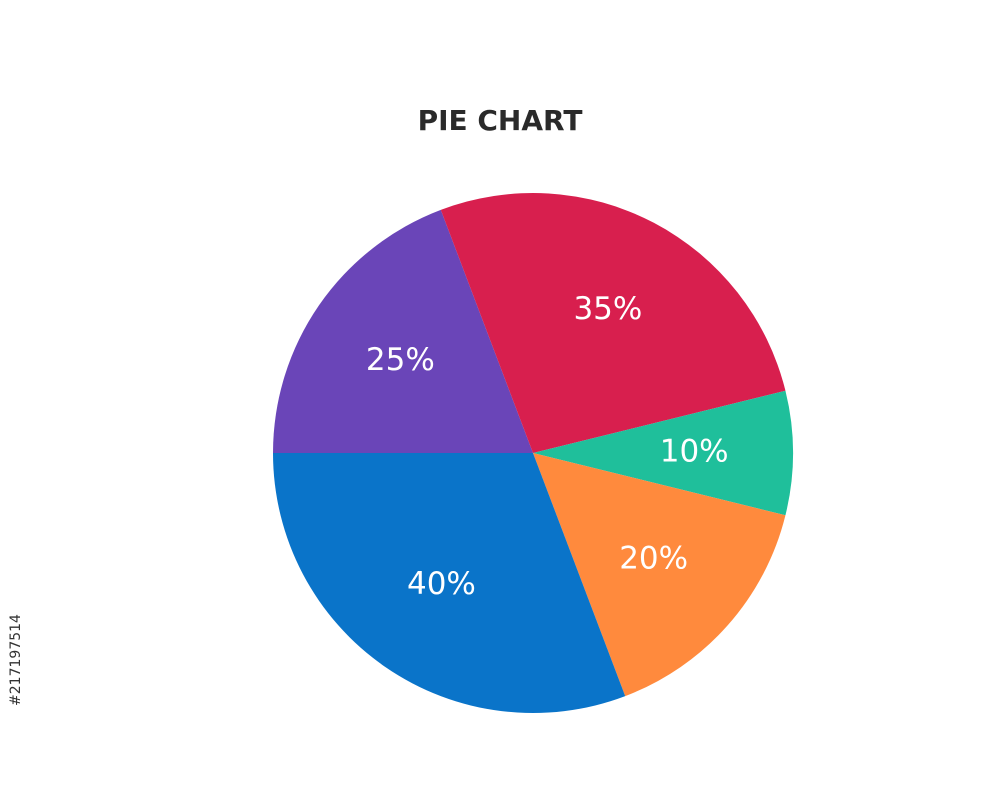  Describe the element at coordinates (16, 660) in the screenshot. I see `side-id: #217197514` at that location.